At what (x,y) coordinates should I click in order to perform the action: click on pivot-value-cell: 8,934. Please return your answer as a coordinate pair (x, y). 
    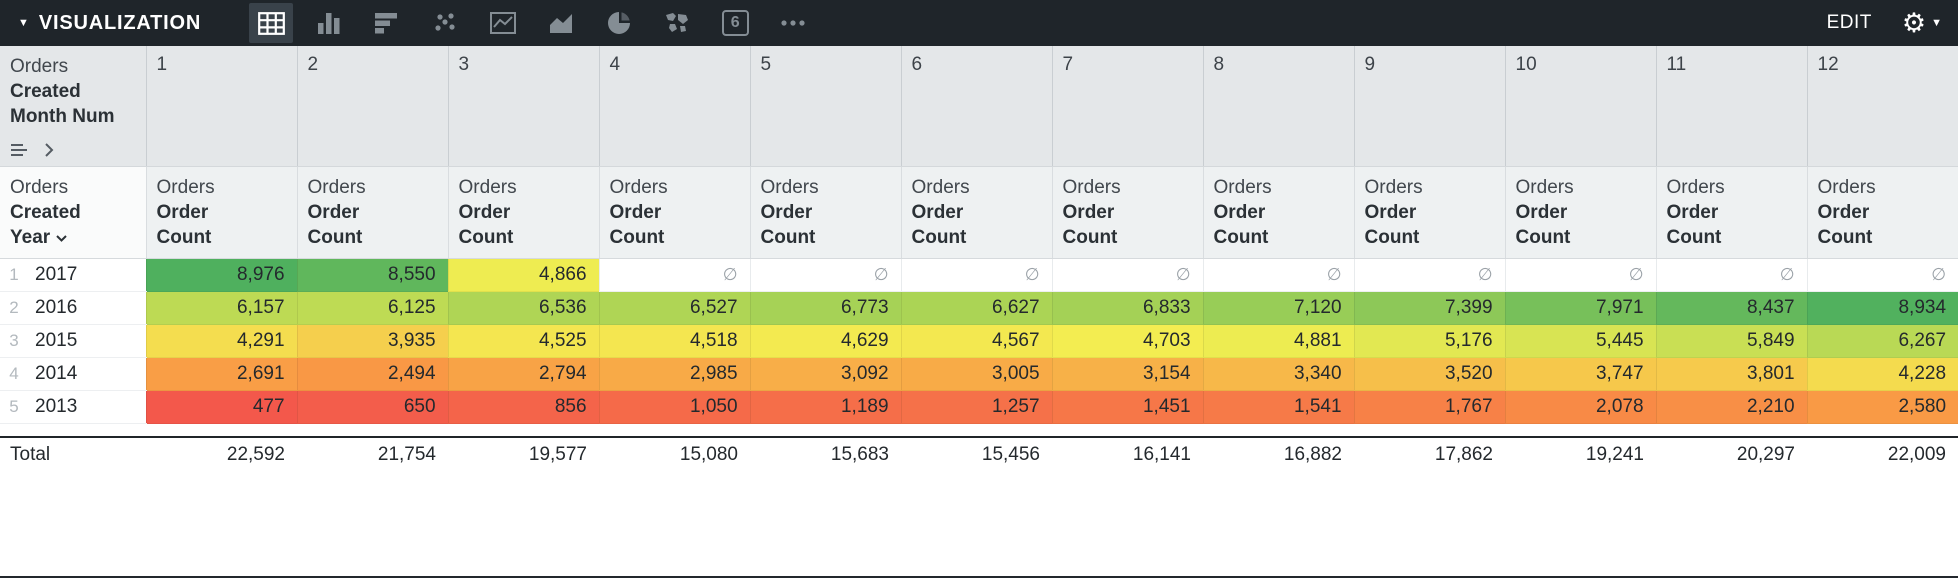
    Looking at the image, I should click on (1882, 308).